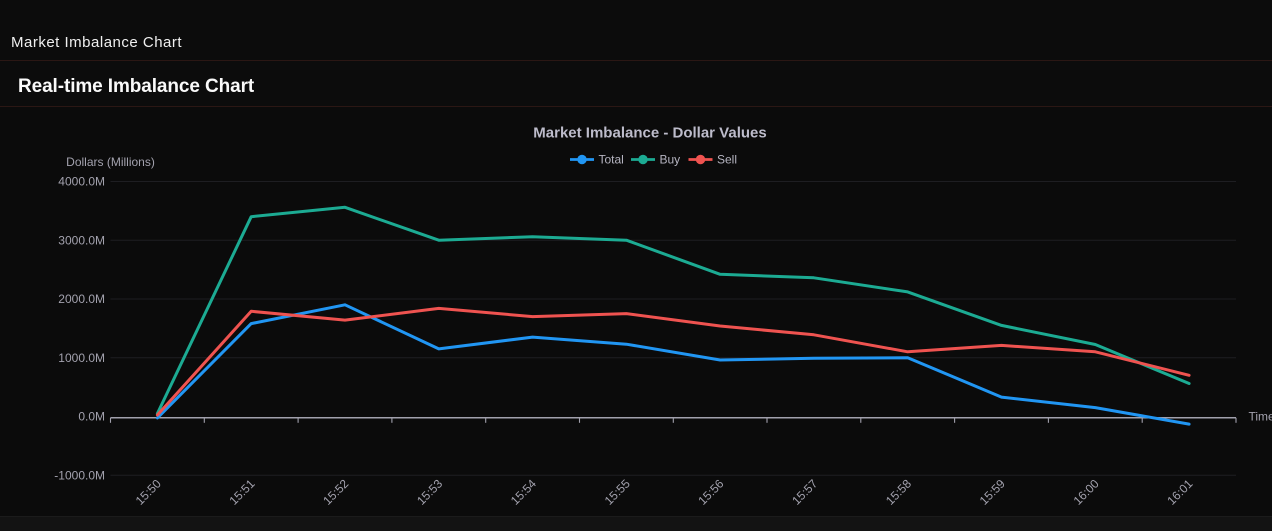  What do you see at coordinates (649, 133) in the screenshot?
I see `svg-text:Market Imbalance - Dollar Valu: Market Imbalance - Dollar Values` at bounding box center [649, 133].